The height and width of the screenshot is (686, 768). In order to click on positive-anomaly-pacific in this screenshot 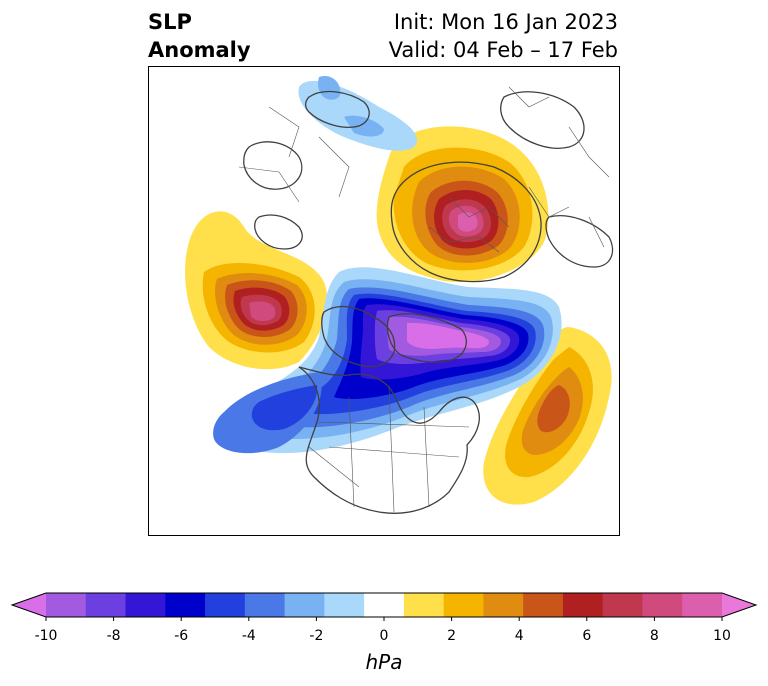, I will do `click(256, 290)`.